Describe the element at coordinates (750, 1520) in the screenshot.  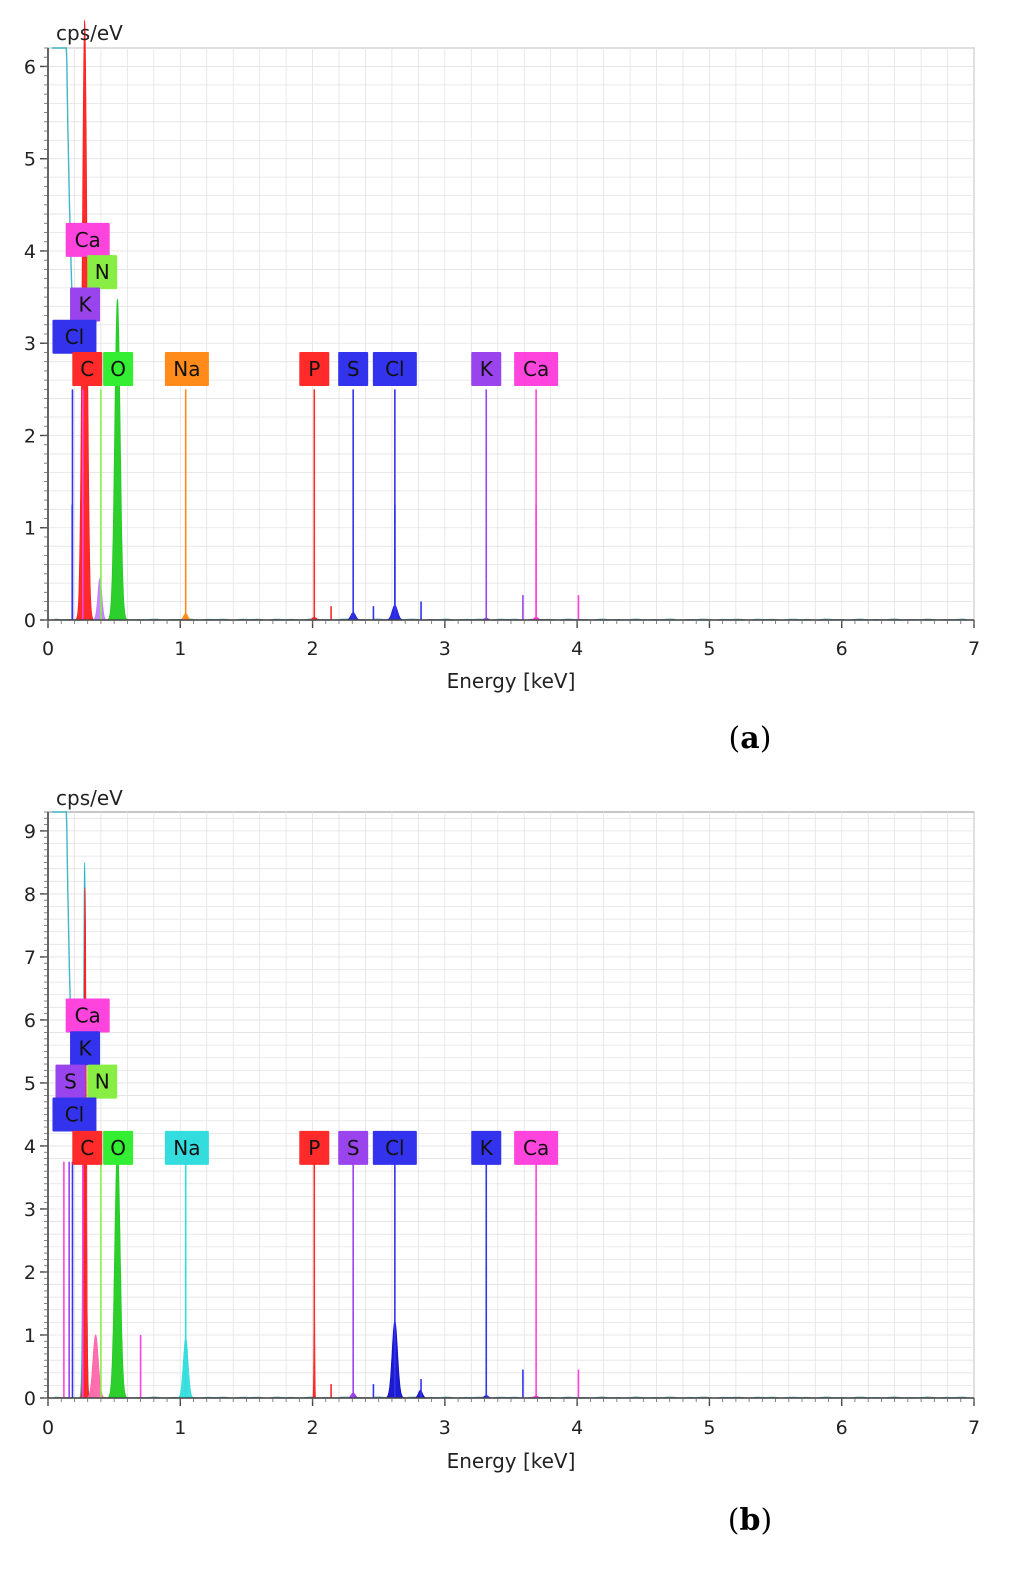
I see `panel-label-letter: b` at that location.